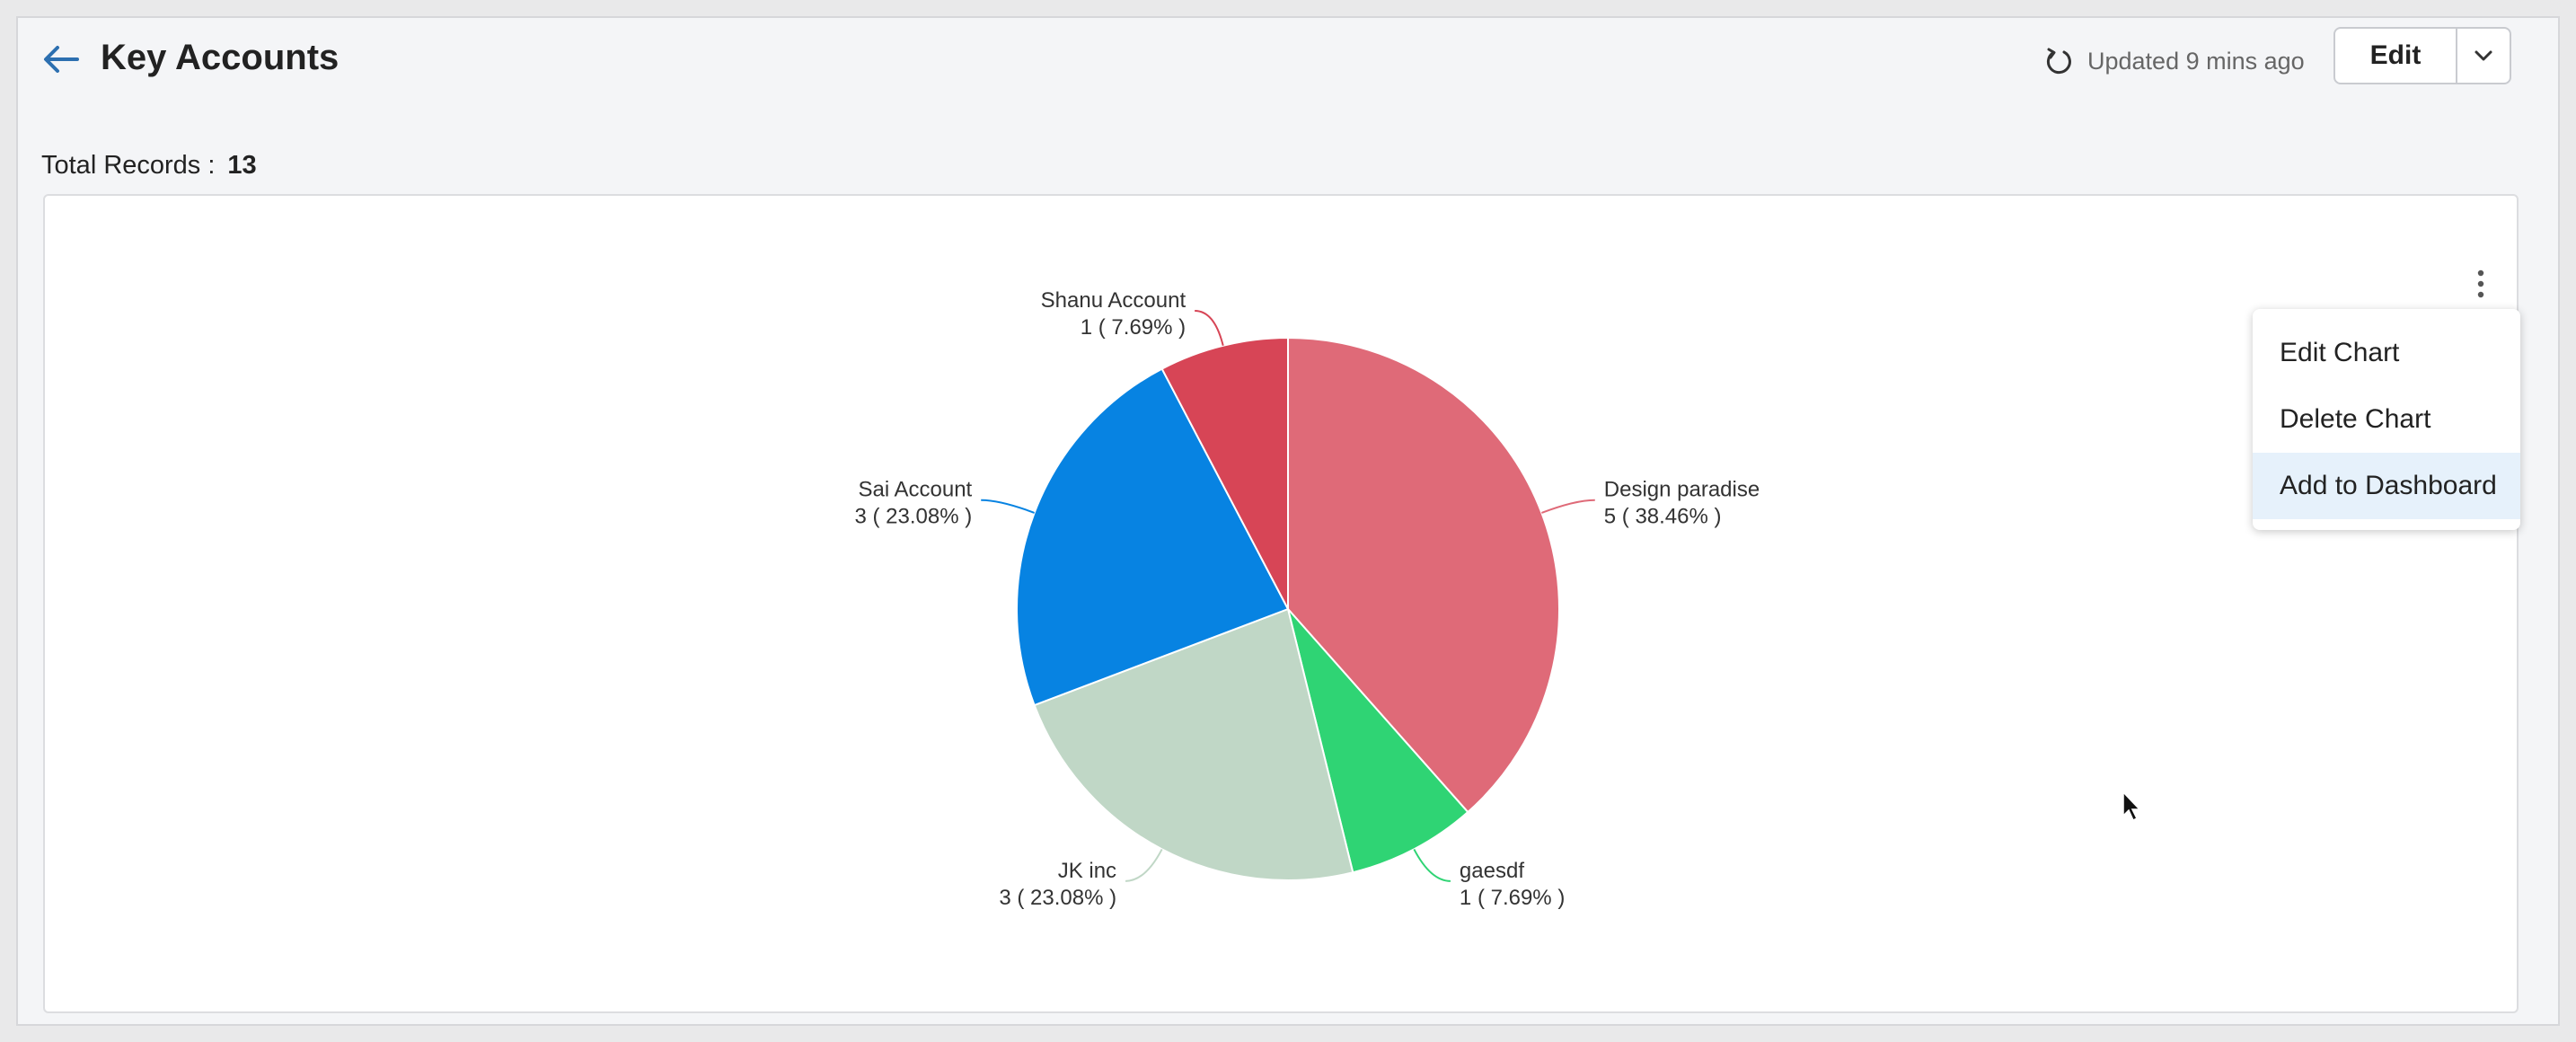 This screenshot has height=1042, width=2576. I want to click on leader-line-sai-account, so click(1008, 506).